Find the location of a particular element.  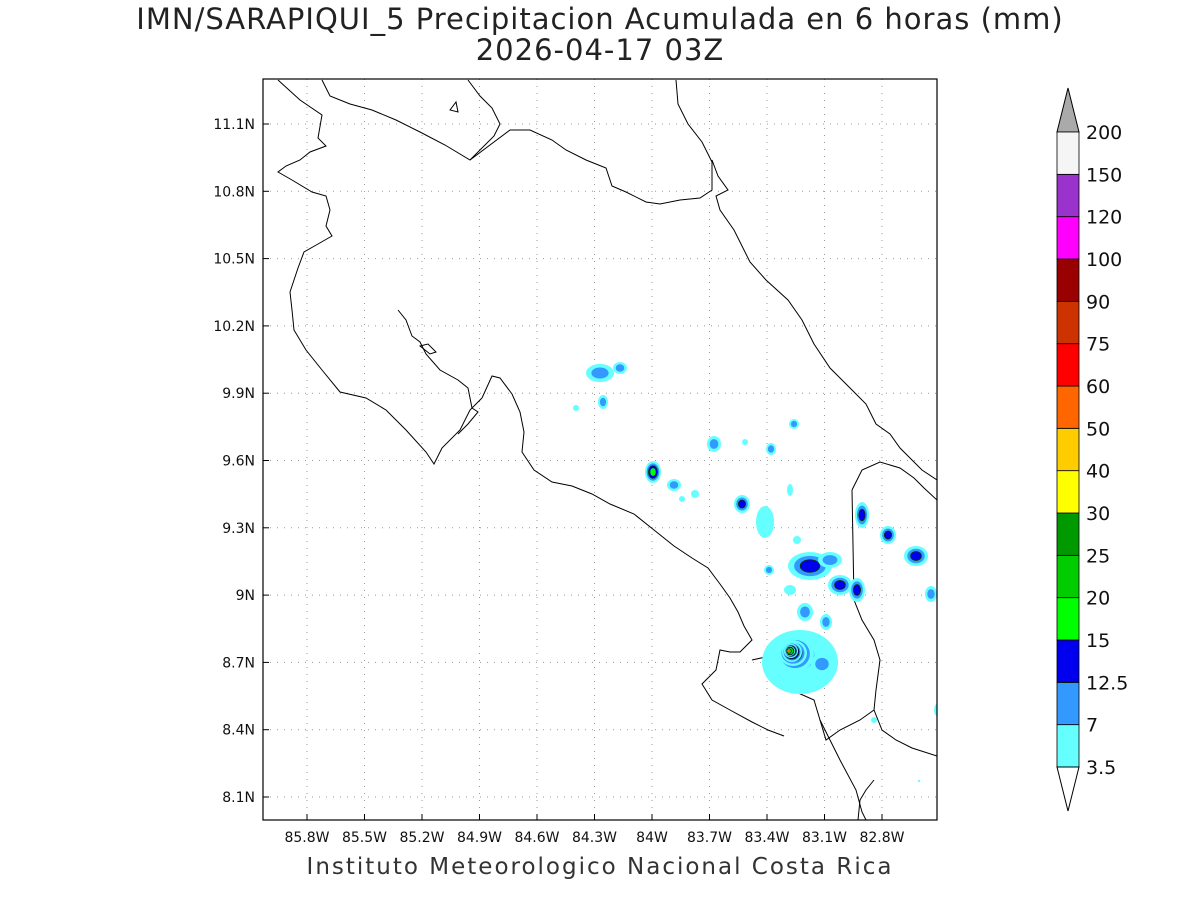

colorbar-label: 15 is located at coordinates (1098, 641).